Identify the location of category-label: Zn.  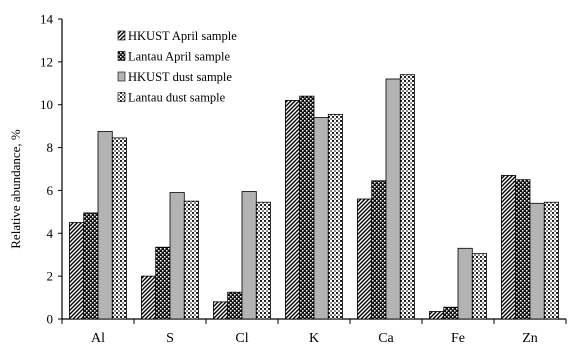
(530, 338).